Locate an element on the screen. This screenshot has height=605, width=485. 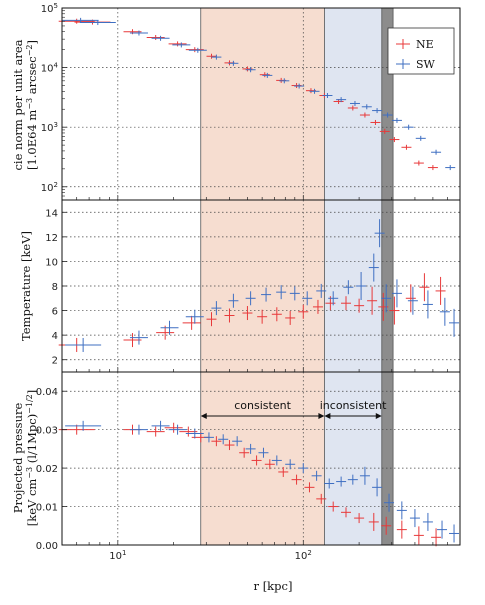
ytick-label: 0.01 is located at coordinates (47, 508).